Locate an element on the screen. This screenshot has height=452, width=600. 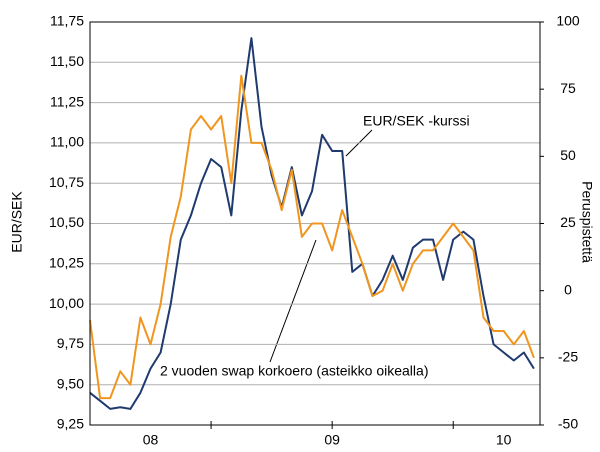
y2-tick-label: 25 is located at coordinates (568, 222).